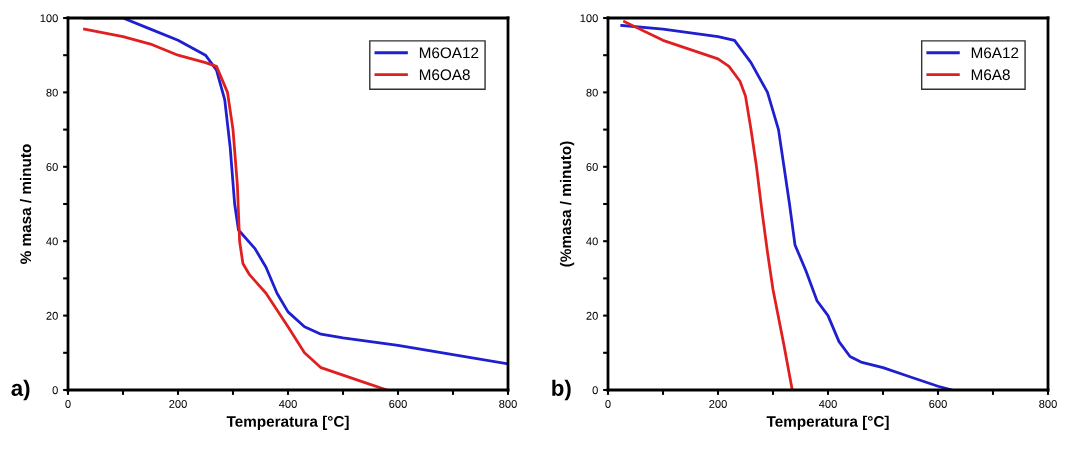  What do you see at coordinates (995, 53) in the screenshot?
I see `legend-label: M6A12` at bounding box center [995, 53].